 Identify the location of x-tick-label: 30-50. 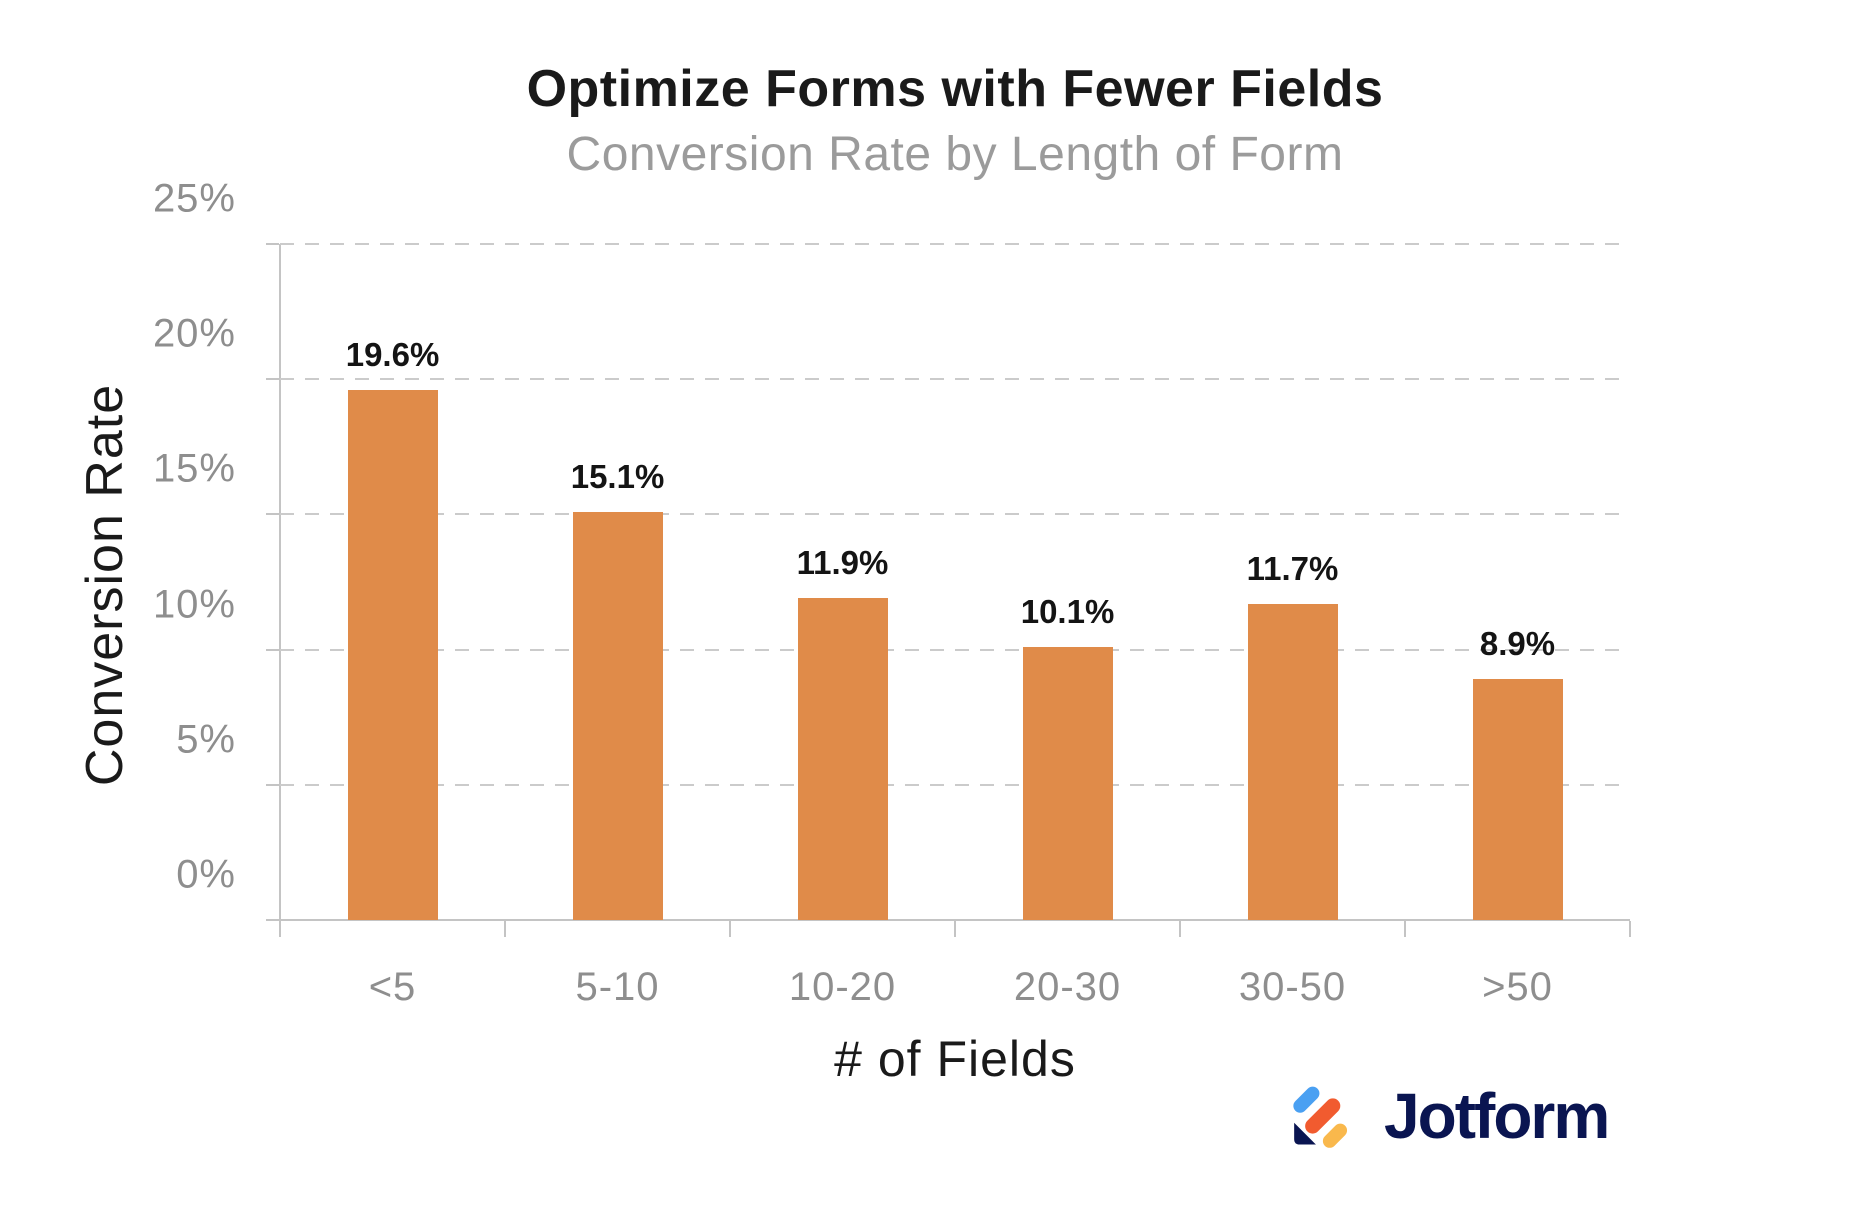
(1292, 987).